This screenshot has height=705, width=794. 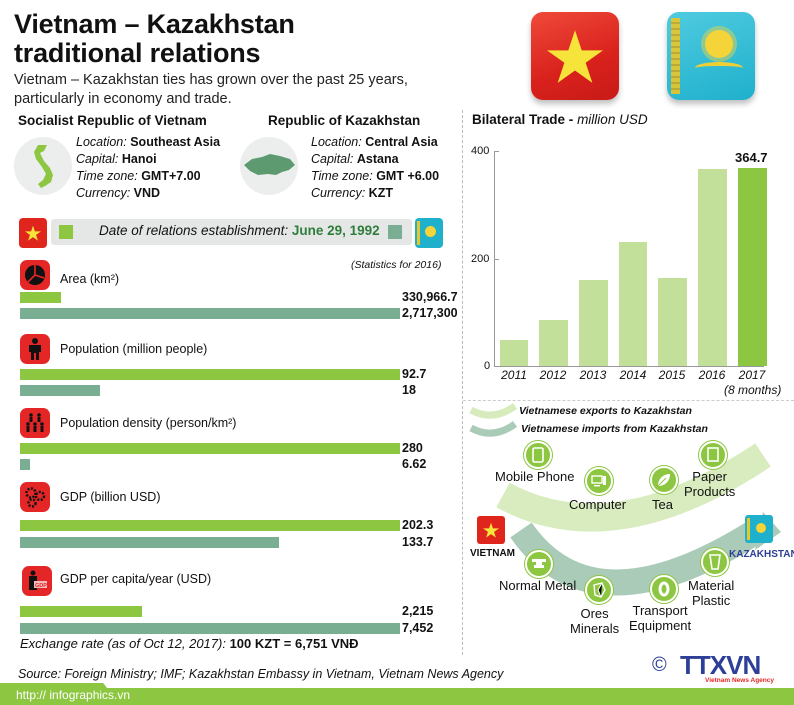 I want to click on chart-bar-2013, so click(x=593, y=323).